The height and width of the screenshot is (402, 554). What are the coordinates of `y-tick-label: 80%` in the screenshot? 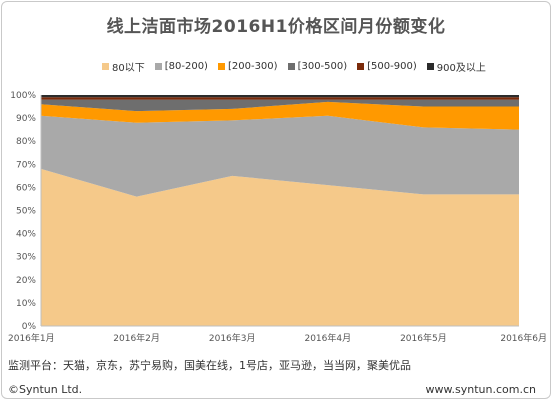 It's located at (26, 142).